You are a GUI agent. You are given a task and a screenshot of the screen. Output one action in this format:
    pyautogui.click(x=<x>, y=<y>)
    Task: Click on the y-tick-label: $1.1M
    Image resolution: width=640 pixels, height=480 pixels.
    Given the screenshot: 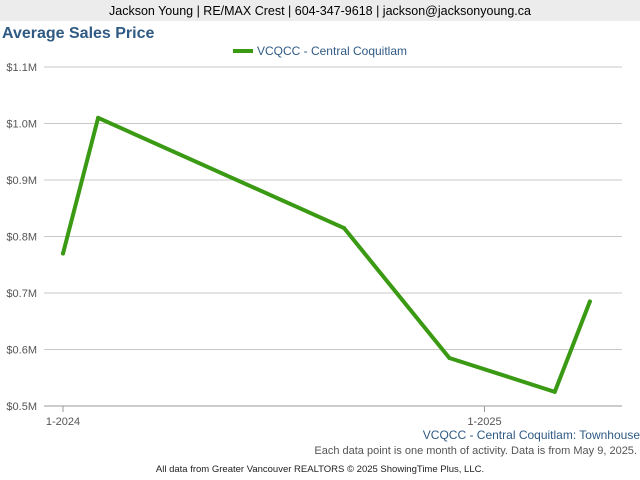 What is the action you would take?
    pyautogui.click(x=21, y=68)
    